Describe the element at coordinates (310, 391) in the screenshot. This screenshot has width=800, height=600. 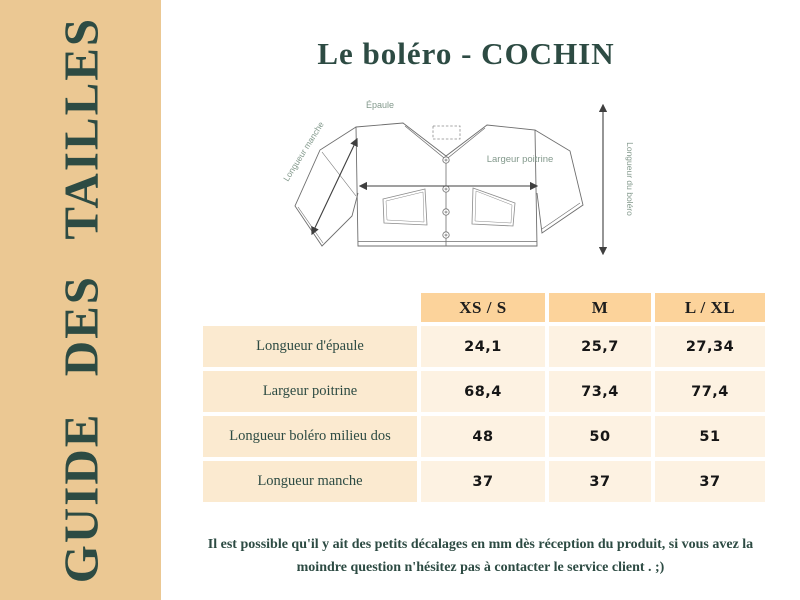
I see `row-label: Largeur poitrine` at that location.